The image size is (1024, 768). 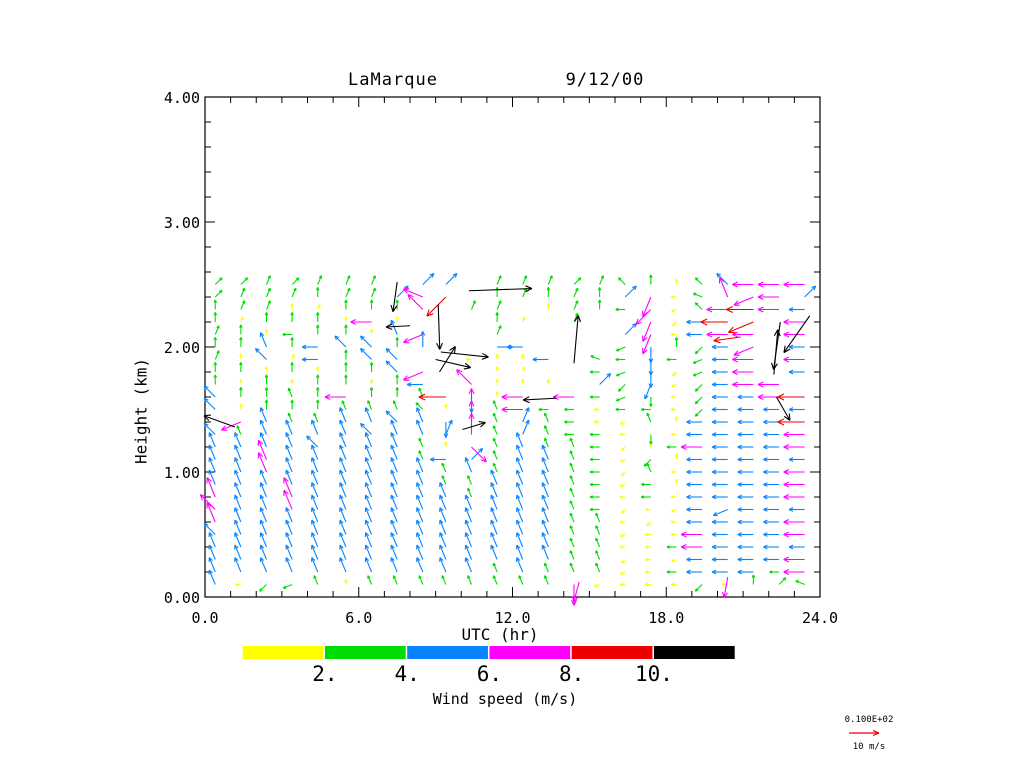 What do you see at coordinates (359, 618) in the screenshot?
I see `x-tick-label: 6.0` at bounding box center [359, 618].